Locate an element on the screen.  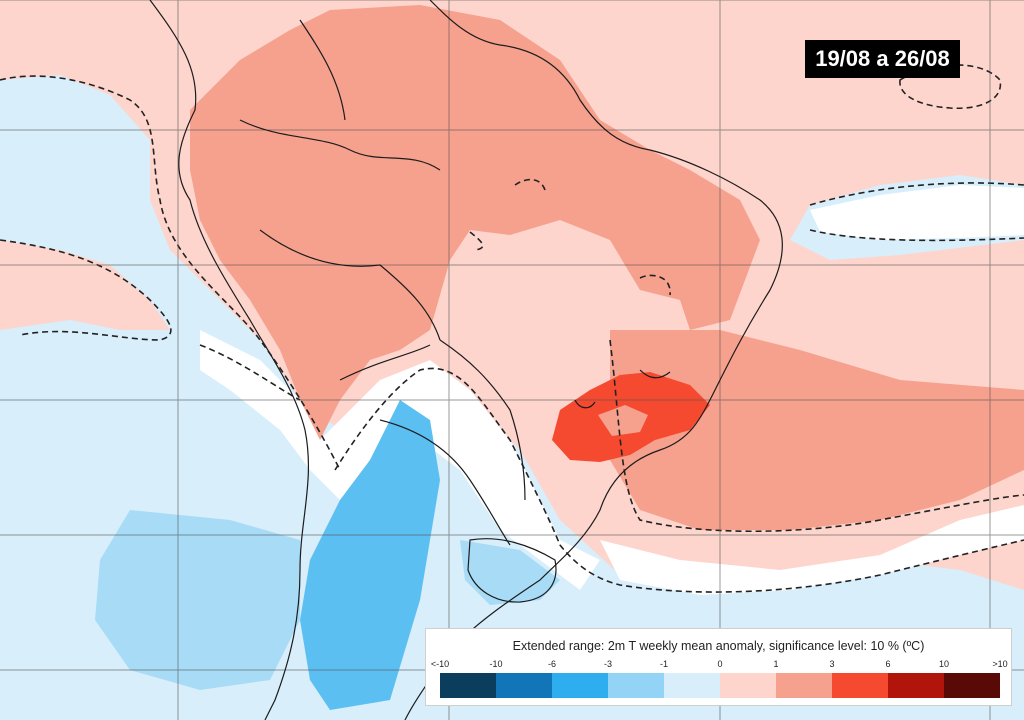
legend-tick: <-10 is located at coordinates (440, 664).